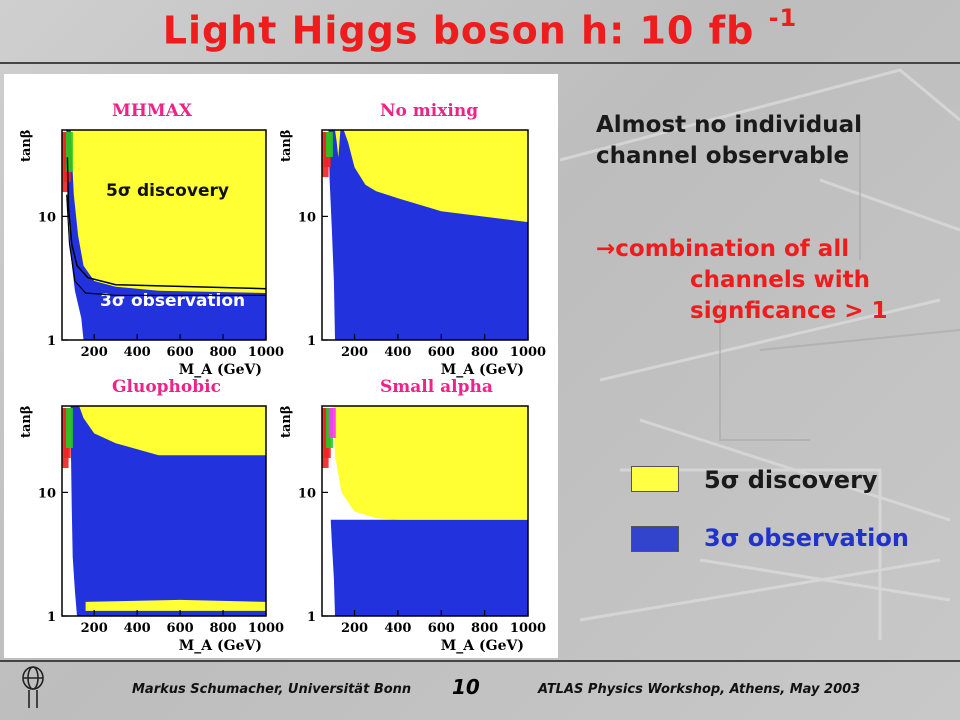 The width and height of the screenshot is (960, 720). I want to click on legend-discovery-swatch-row, so click(655, 479).